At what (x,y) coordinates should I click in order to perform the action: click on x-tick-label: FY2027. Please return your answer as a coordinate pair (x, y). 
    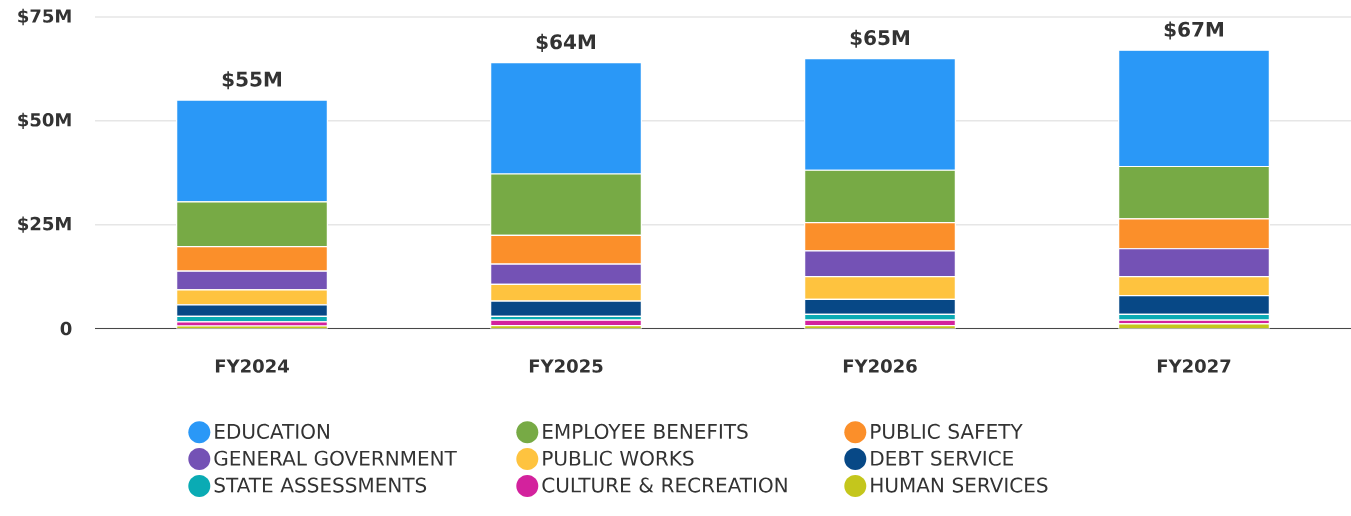
    Looking at the image, I should click on (1194, 366).